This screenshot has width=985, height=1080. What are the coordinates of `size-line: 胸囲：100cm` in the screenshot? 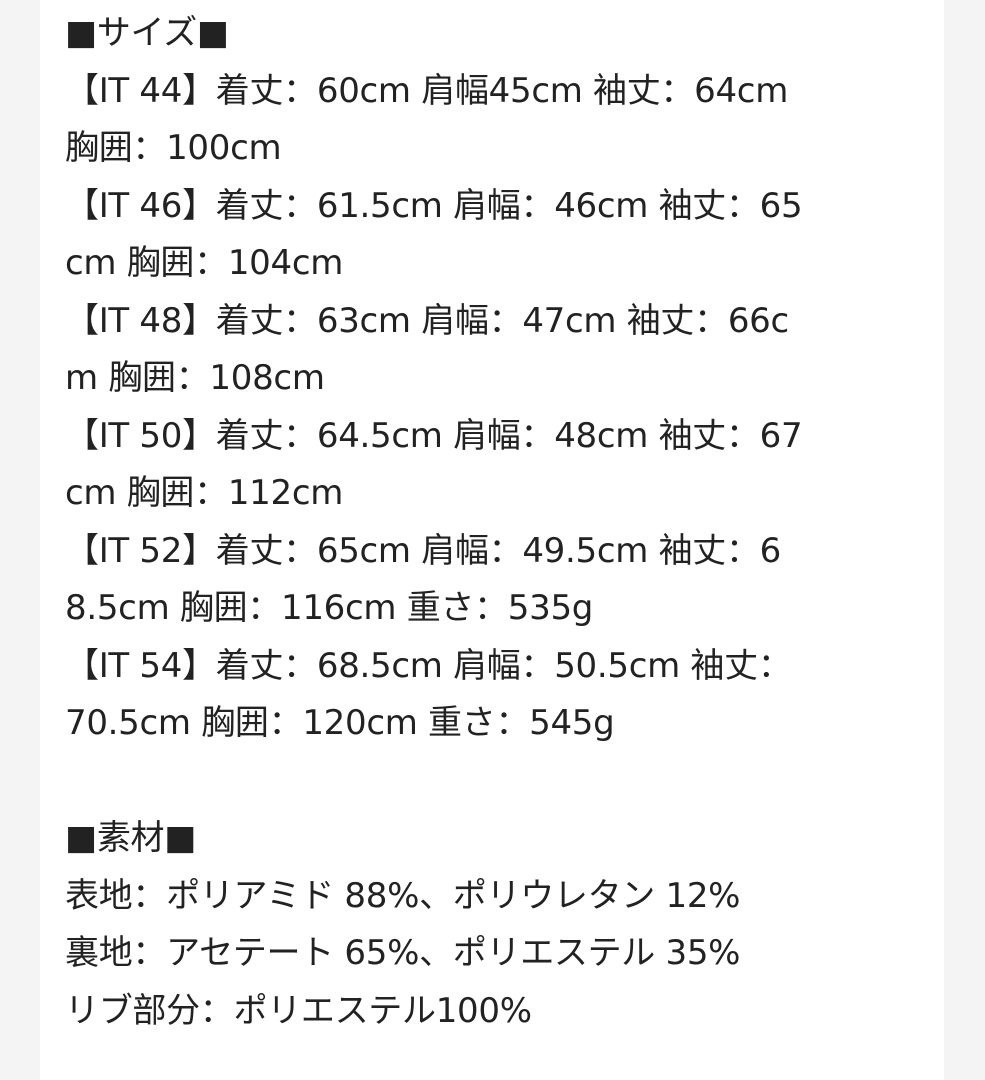 It's located at (173, 148).